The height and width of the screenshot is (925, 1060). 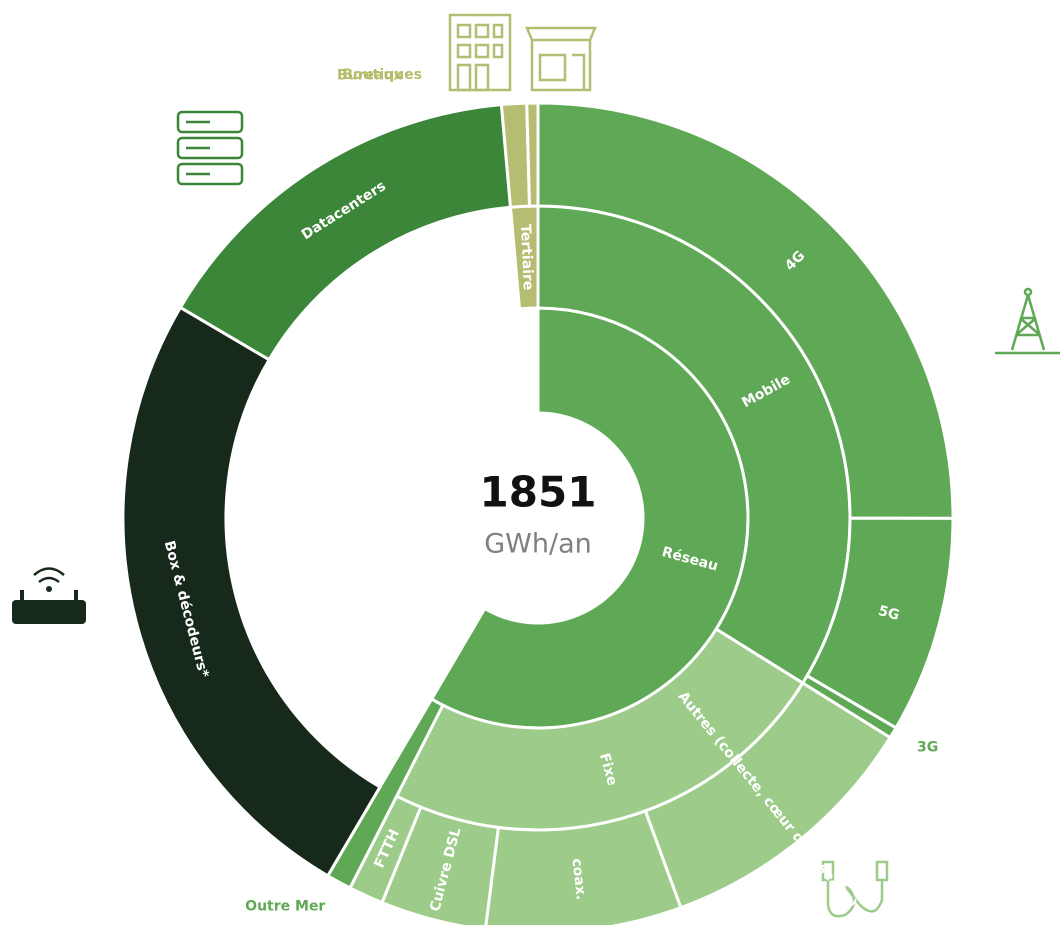 I want to click on outside-label: Boutiques, so click(x=382, y=75).